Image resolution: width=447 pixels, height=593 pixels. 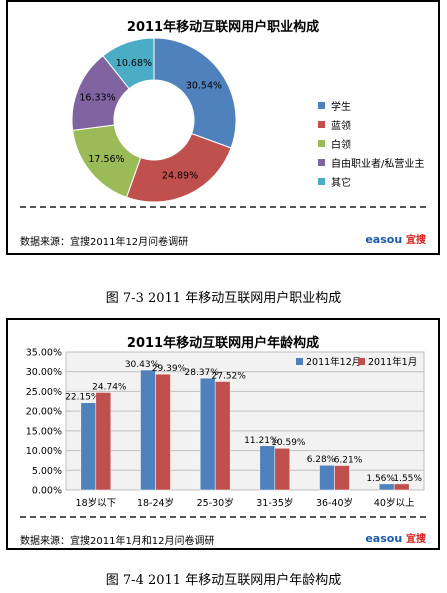 What do you see at coordinates (96, 503) in the screenshot?
I see `x-tick-label: 18岁以下` at bounding box center [96, 503].